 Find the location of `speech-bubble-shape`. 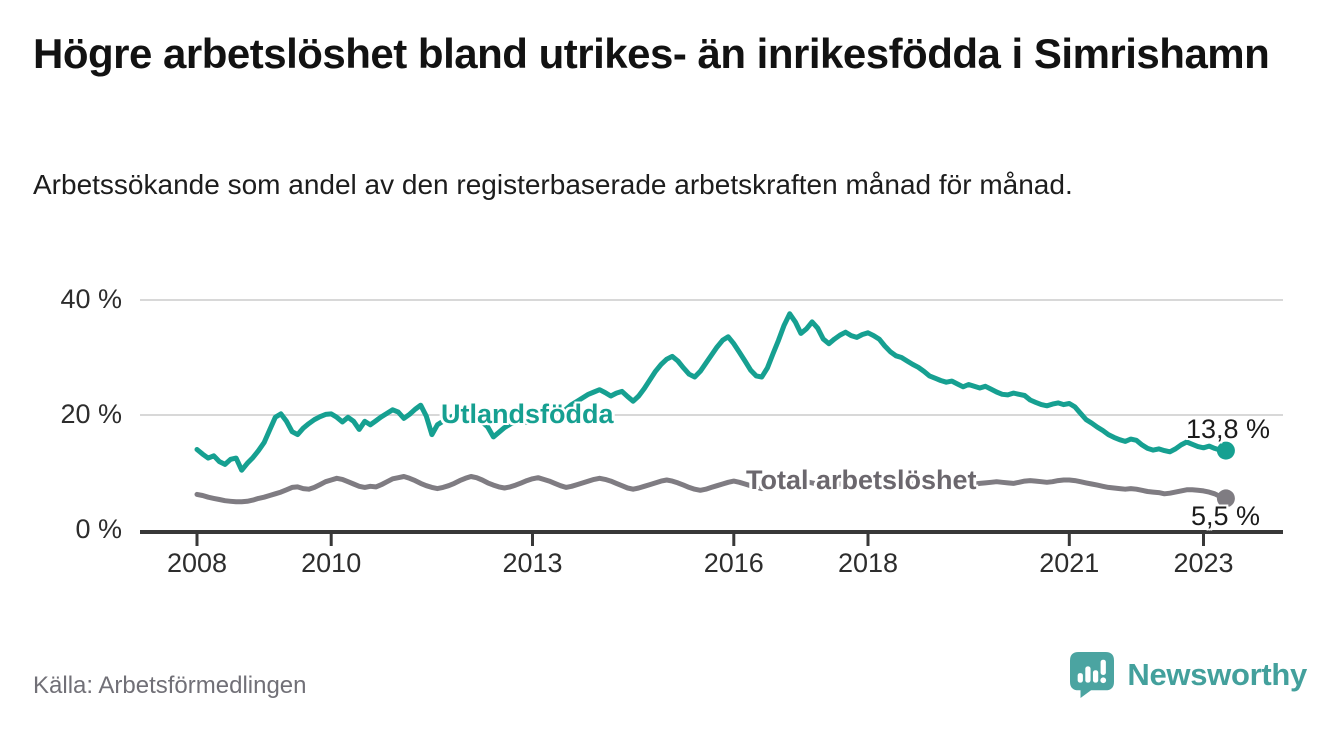

speech-bubble-shape is located at coordinates (1092, 675).